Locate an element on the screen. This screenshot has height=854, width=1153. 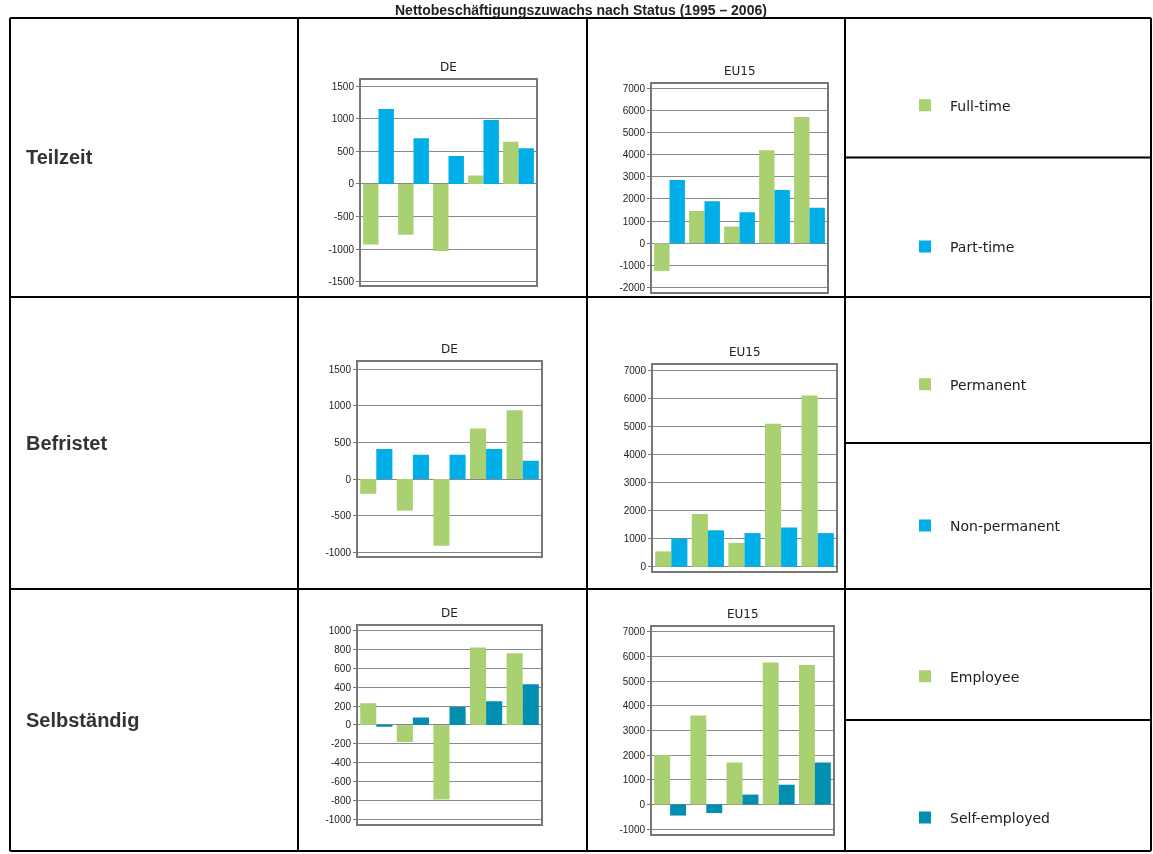
y-tick-label: 7000 is located at coordinates (635, 370).